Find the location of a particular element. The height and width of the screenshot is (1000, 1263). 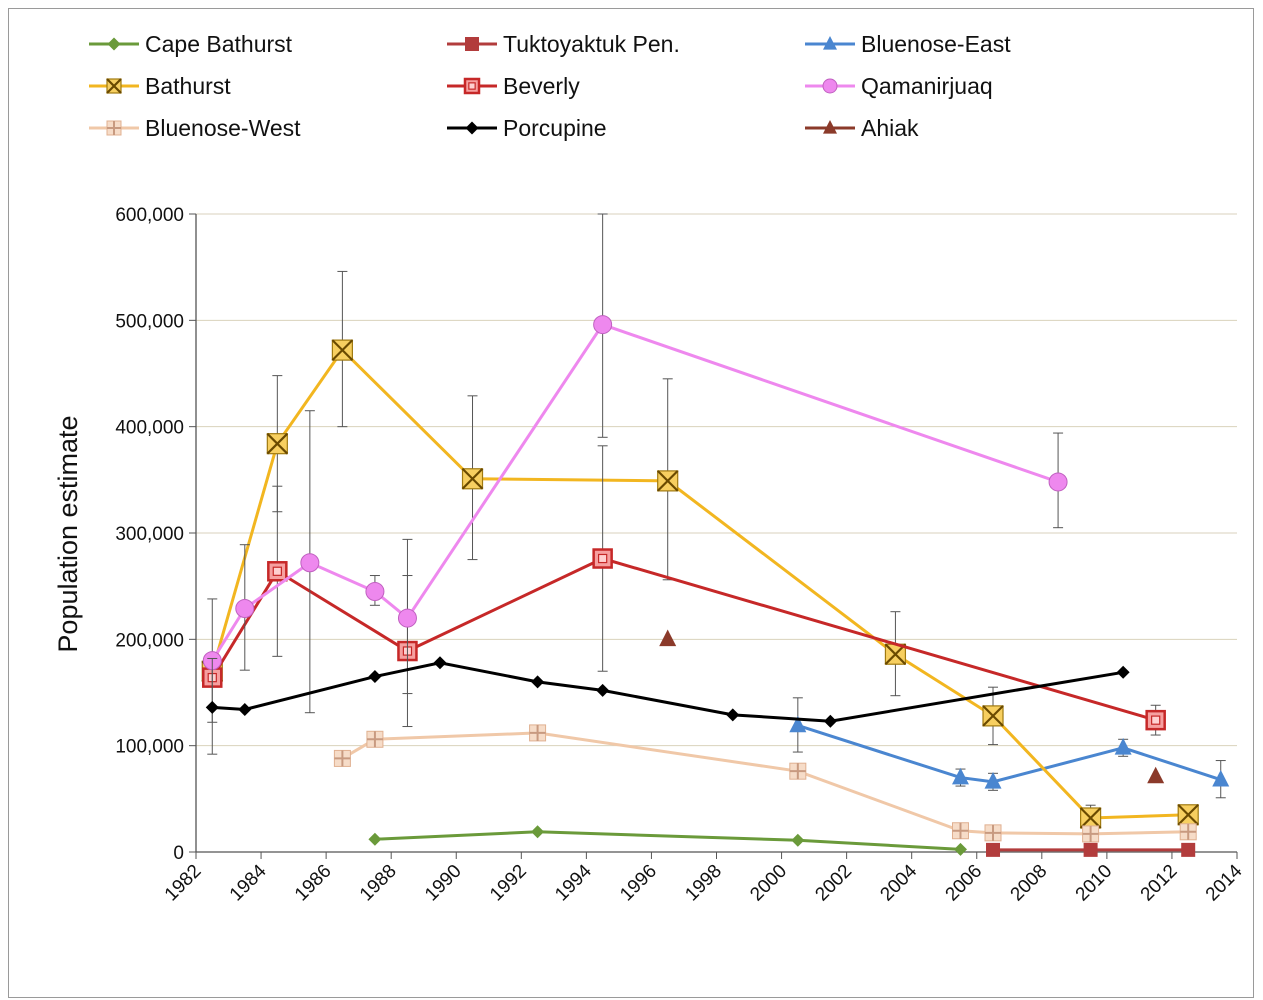

series-line-cape-bathurst is located at coordinates (667, 840).